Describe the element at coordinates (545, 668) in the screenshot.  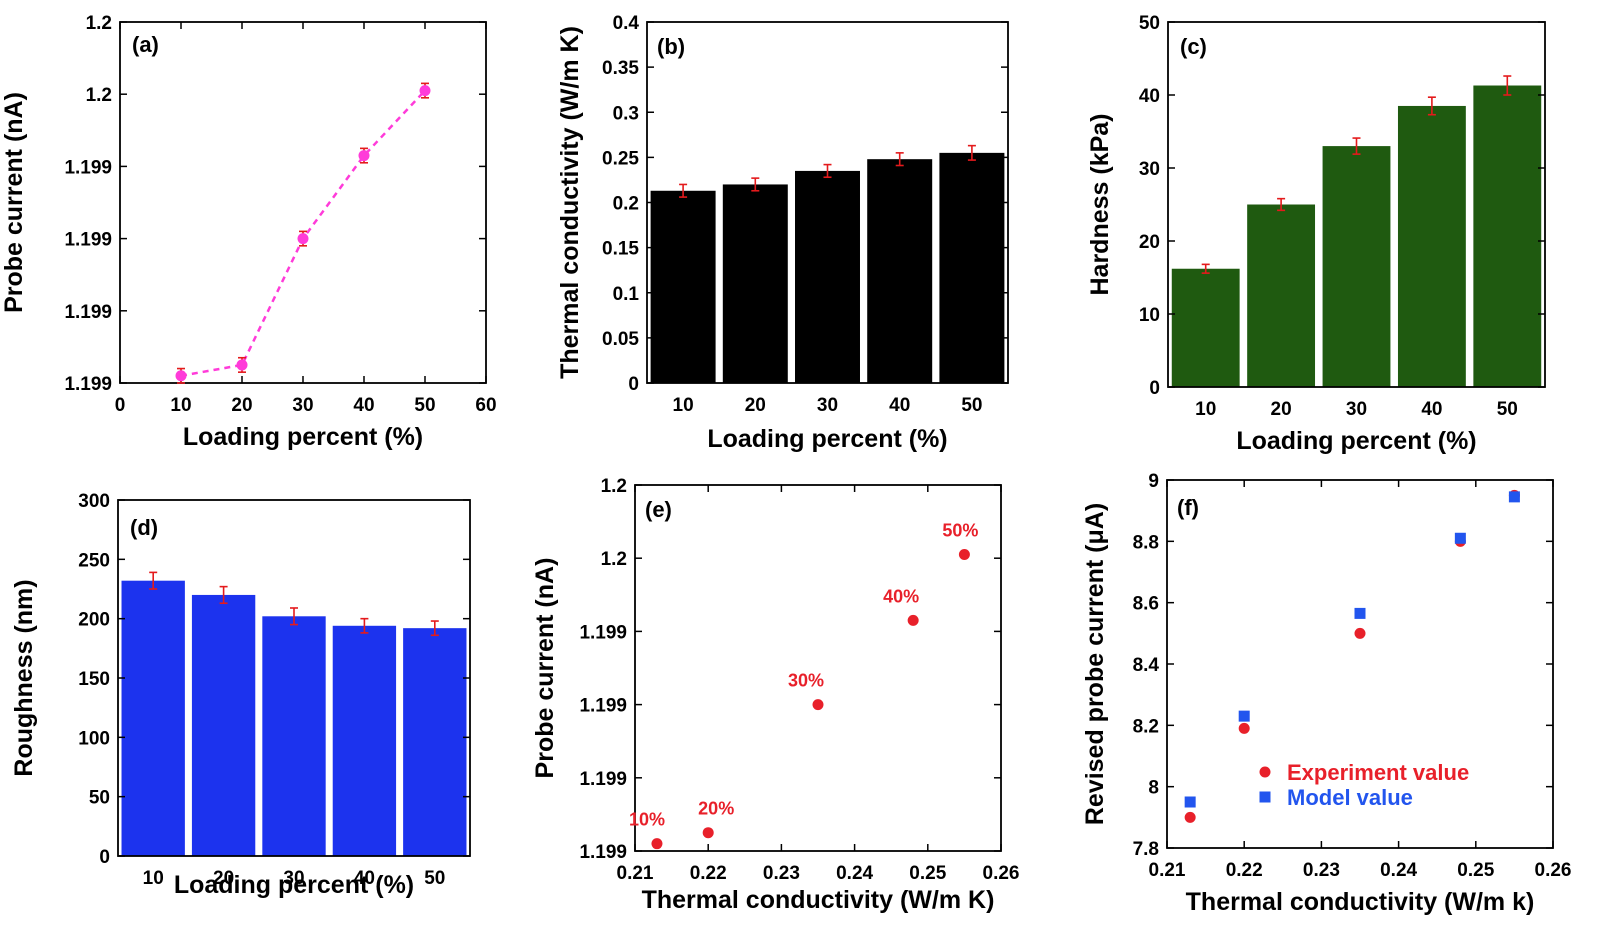
I see `y-axis-label: Probe current (nA)` at that location.